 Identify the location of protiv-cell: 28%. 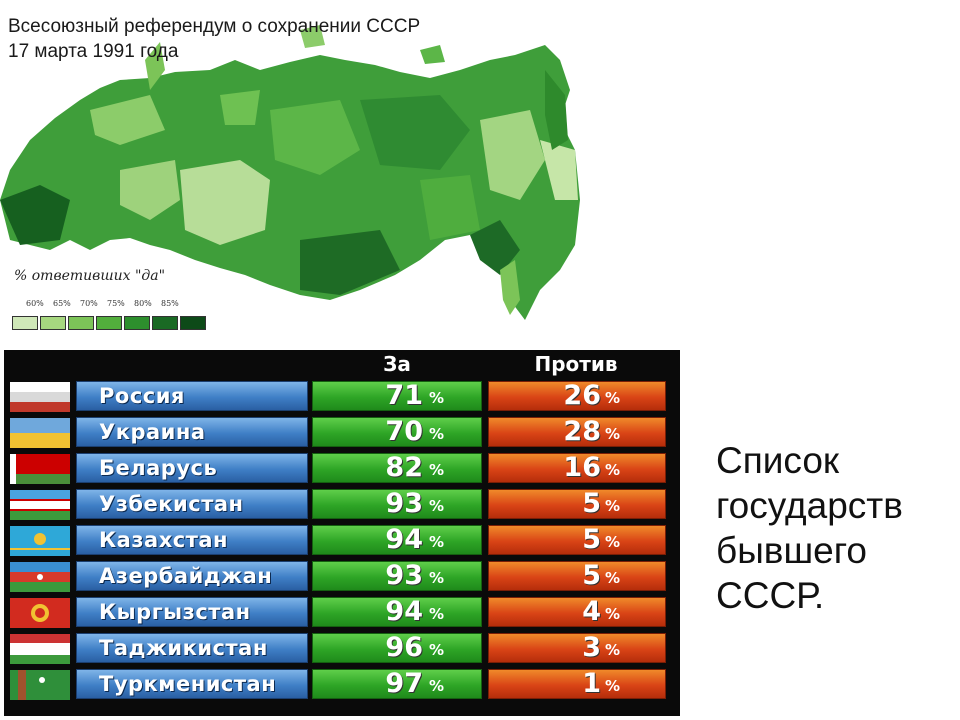
(577, 432).